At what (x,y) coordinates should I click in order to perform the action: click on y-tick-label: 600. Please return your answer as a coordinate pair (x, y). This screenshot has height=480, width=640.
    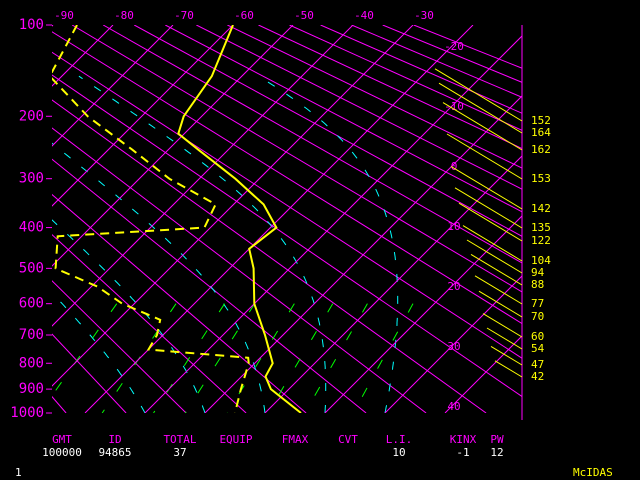
    Looking at the image, I should click on (31, 304).